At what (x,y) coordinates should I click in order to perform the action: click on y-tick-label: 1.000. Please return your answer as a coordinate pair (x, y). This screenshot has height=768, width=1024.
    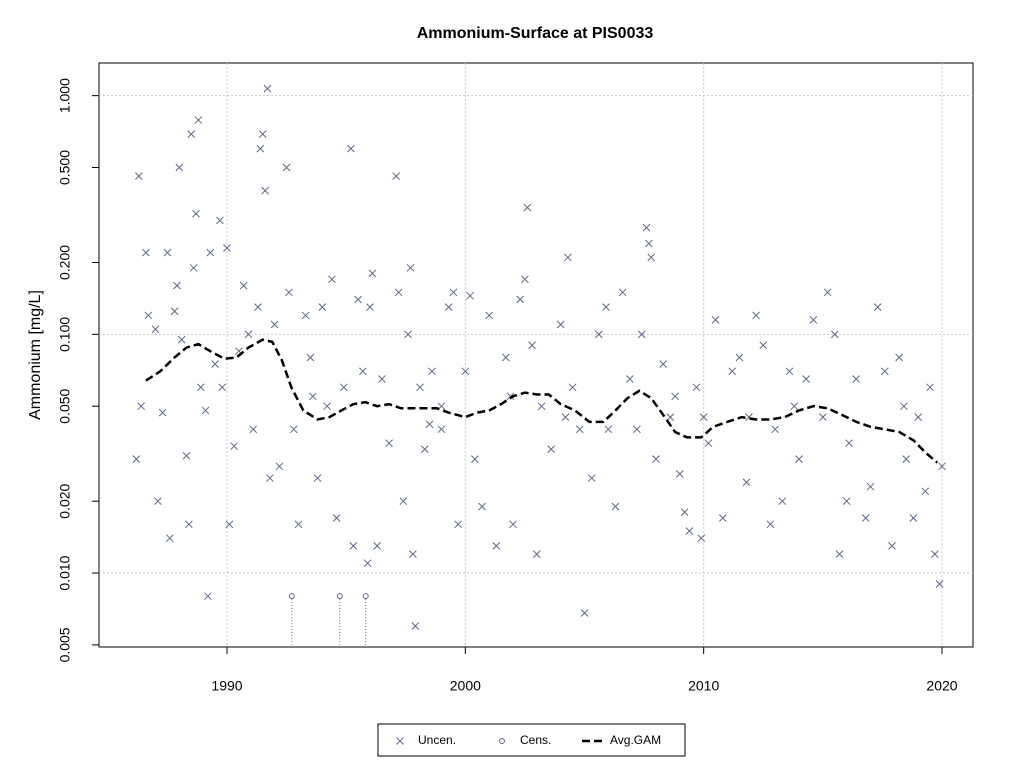
    Looking at the image, I should click on (65, 95).